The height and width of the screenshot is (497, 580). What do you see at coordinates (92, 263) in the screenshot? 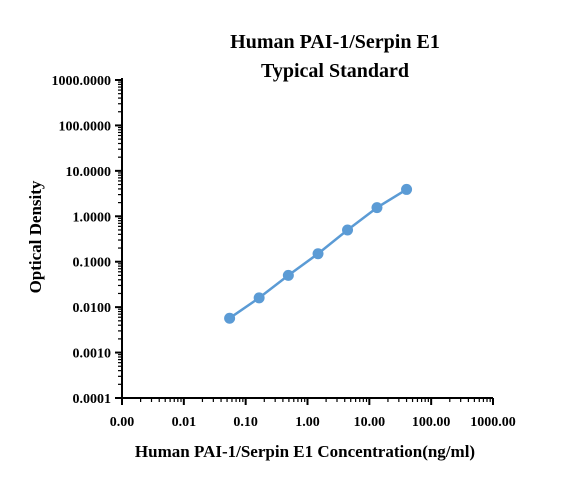
I see `y-tick-label: 0.1000` at bounding box center [92, 263].